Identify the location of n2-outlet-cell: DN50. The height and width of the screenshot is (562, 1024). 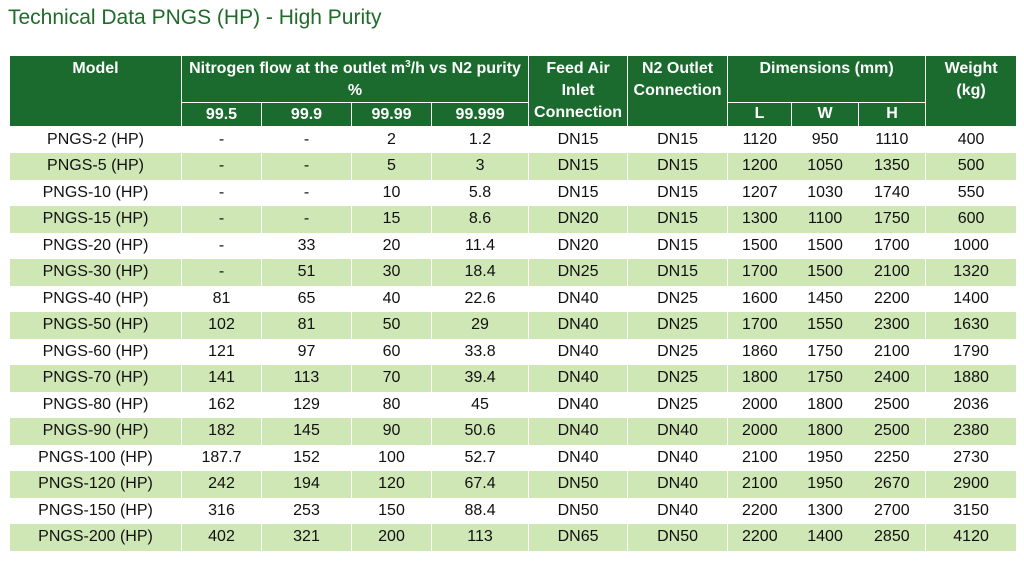
(678, 537).